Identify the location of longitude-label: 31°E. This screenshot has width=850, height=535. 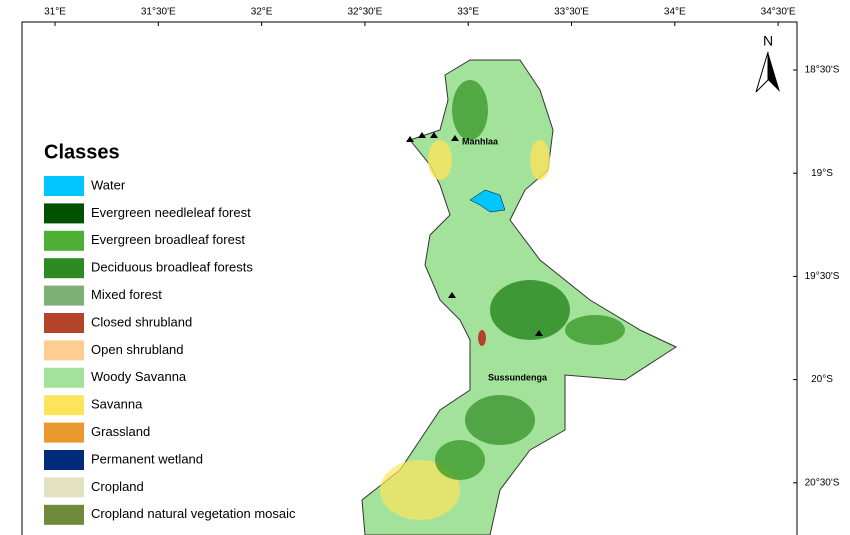
(55, 12).